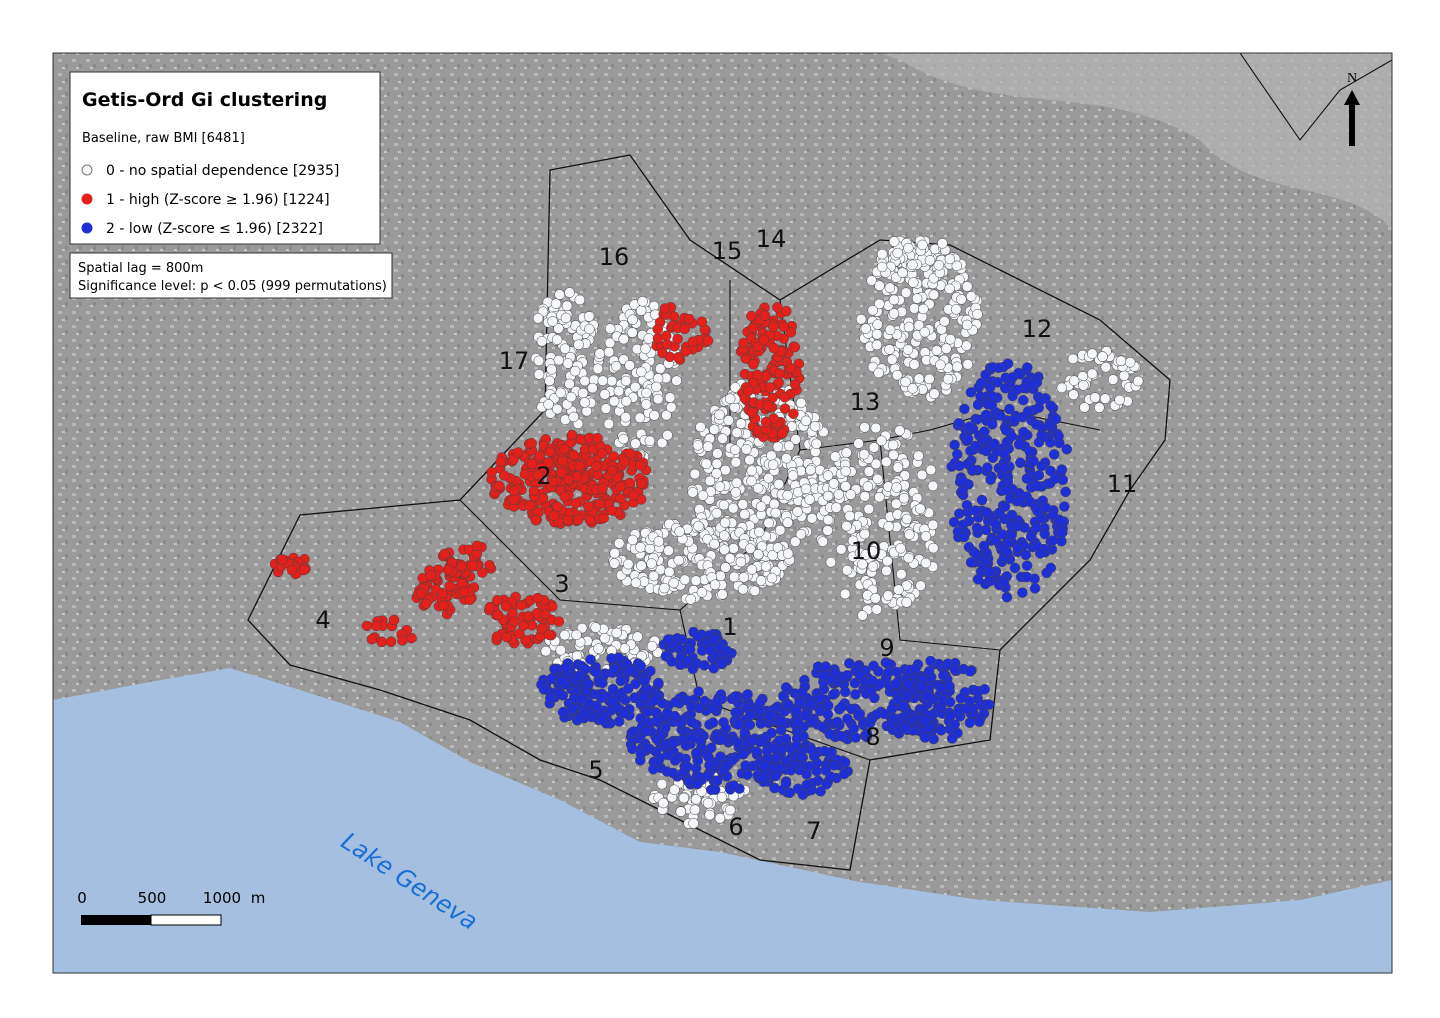 This screenshot has width=1440, height=1018. What do you see at coordinates (1037, 329) in the screenshot?
I see `district-label: 12` at bounding box center [1037, 329].